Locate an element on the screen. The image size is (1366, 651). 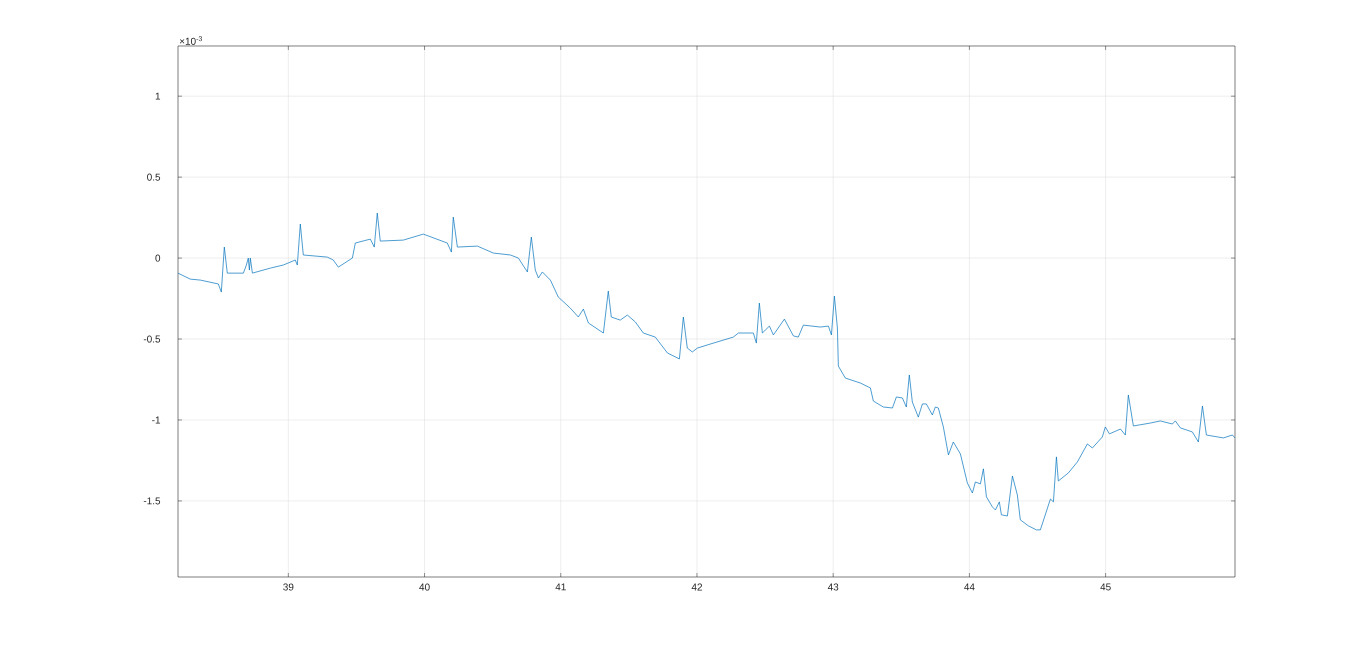
y-tick-label: 0 is located at coordinates (158, 258).